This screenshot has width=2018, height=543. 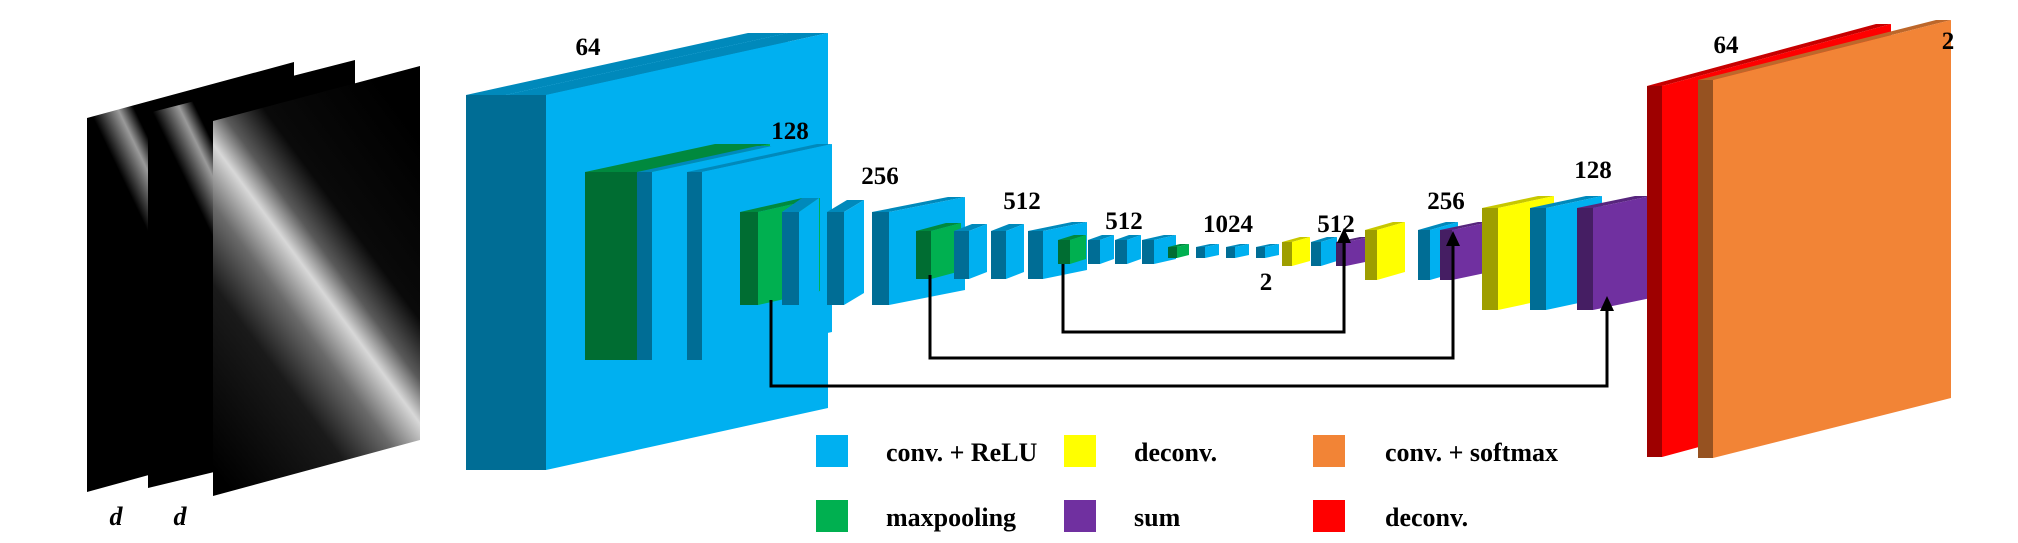 I want to click on input-slices: d d, so click(x=253, y=295).